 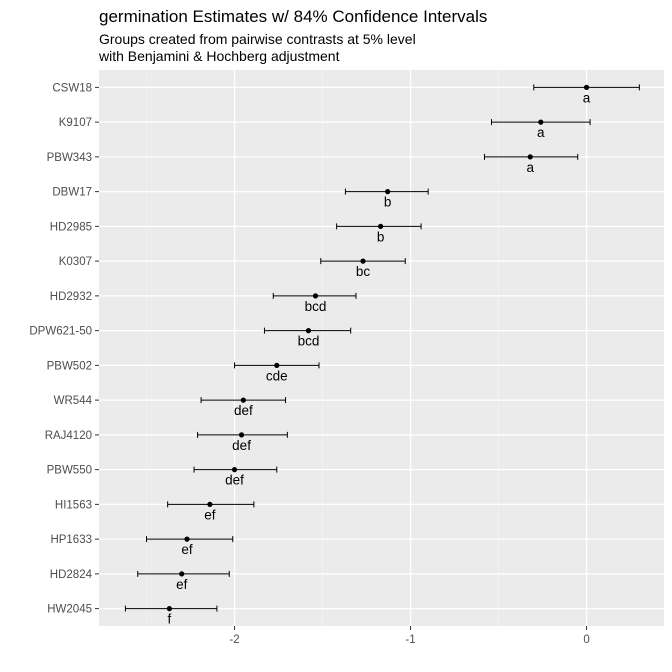 I want to click on x-tick-label: -2, so click(x=234, y=640).